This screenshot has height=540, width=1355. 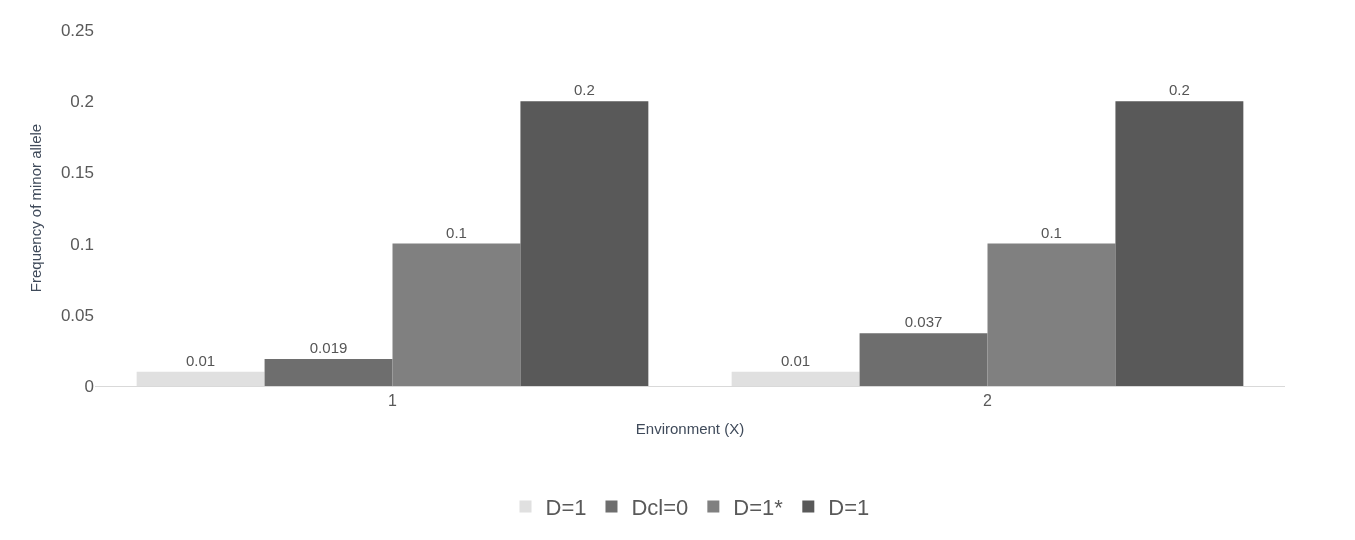 What do you see at coordinates (923, 322) in the screenshot?
I see `data-label: 0.037` at bounding box center [923, 322].